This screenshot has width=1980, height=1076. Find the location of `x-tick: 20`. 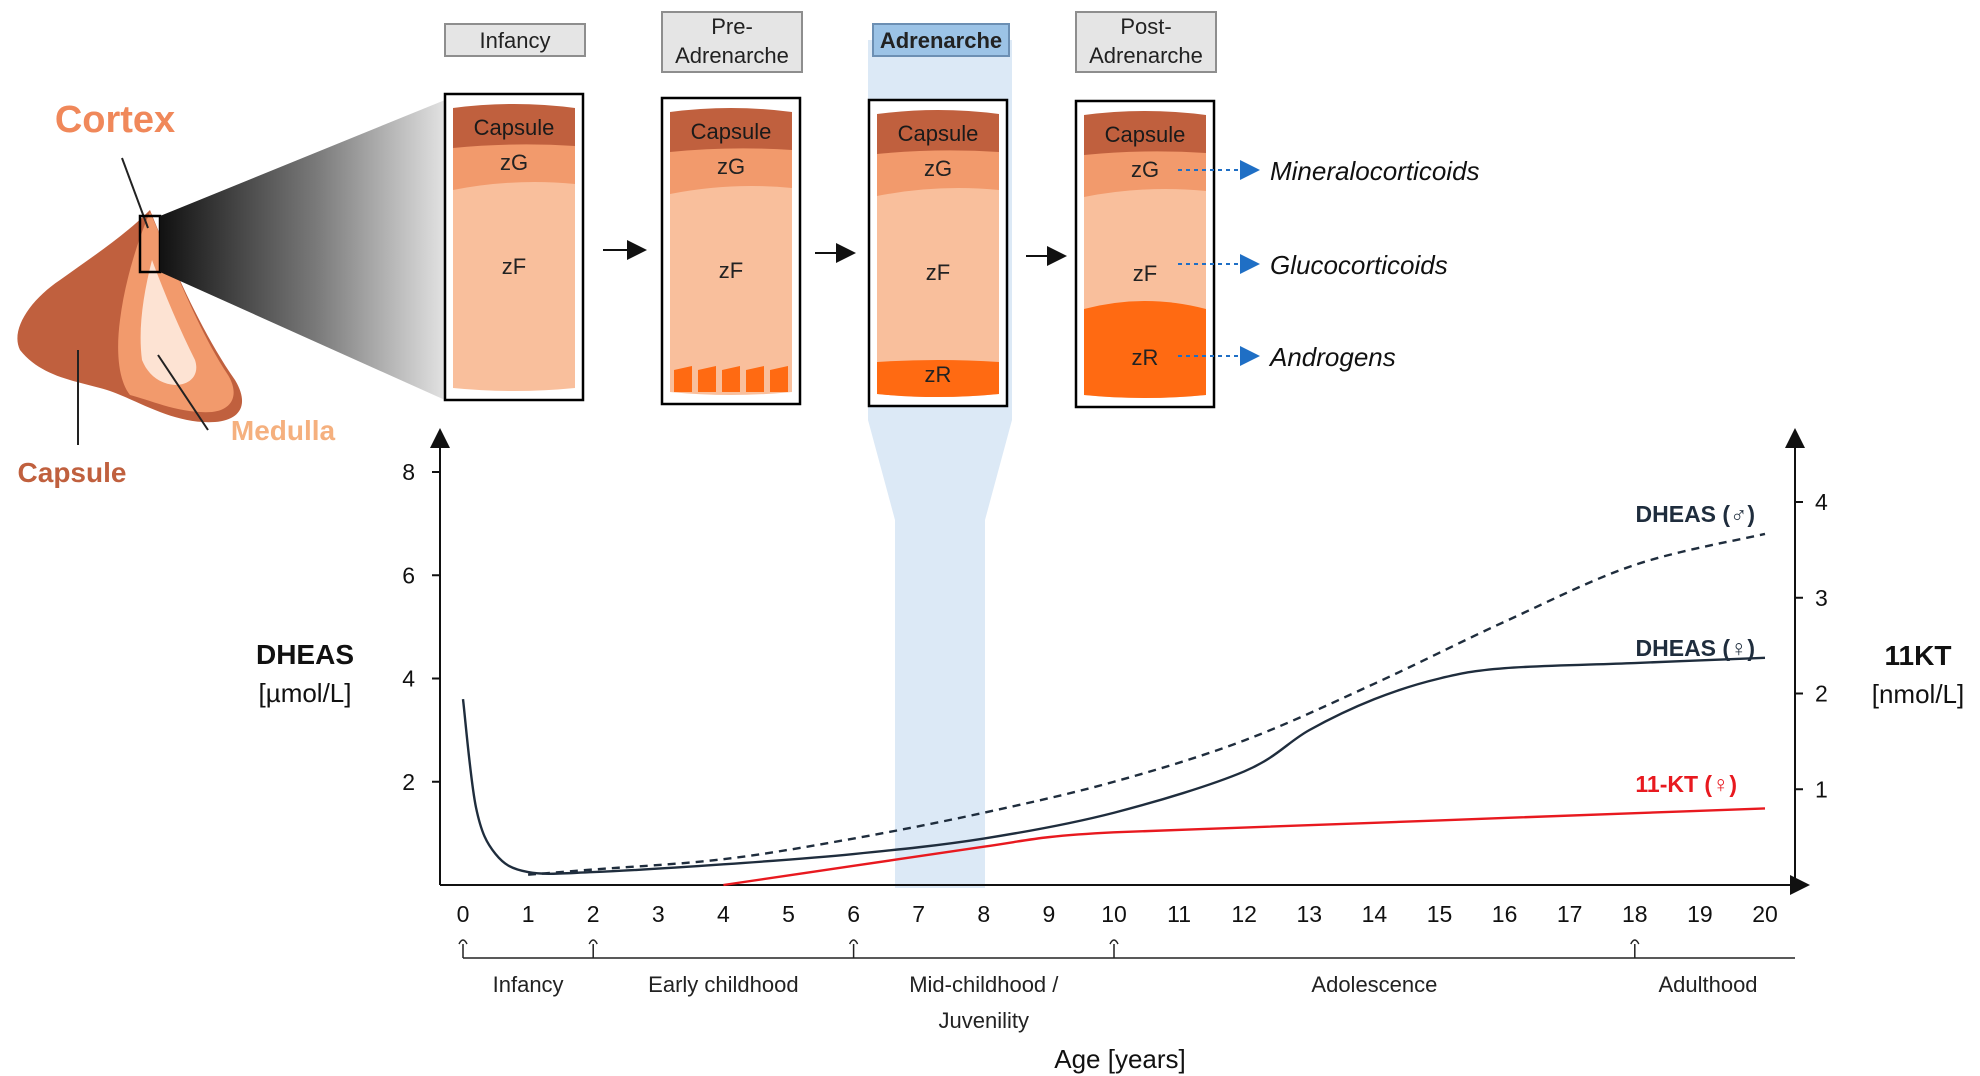

x-tick: 20 is located at coordinates (1765, 914).